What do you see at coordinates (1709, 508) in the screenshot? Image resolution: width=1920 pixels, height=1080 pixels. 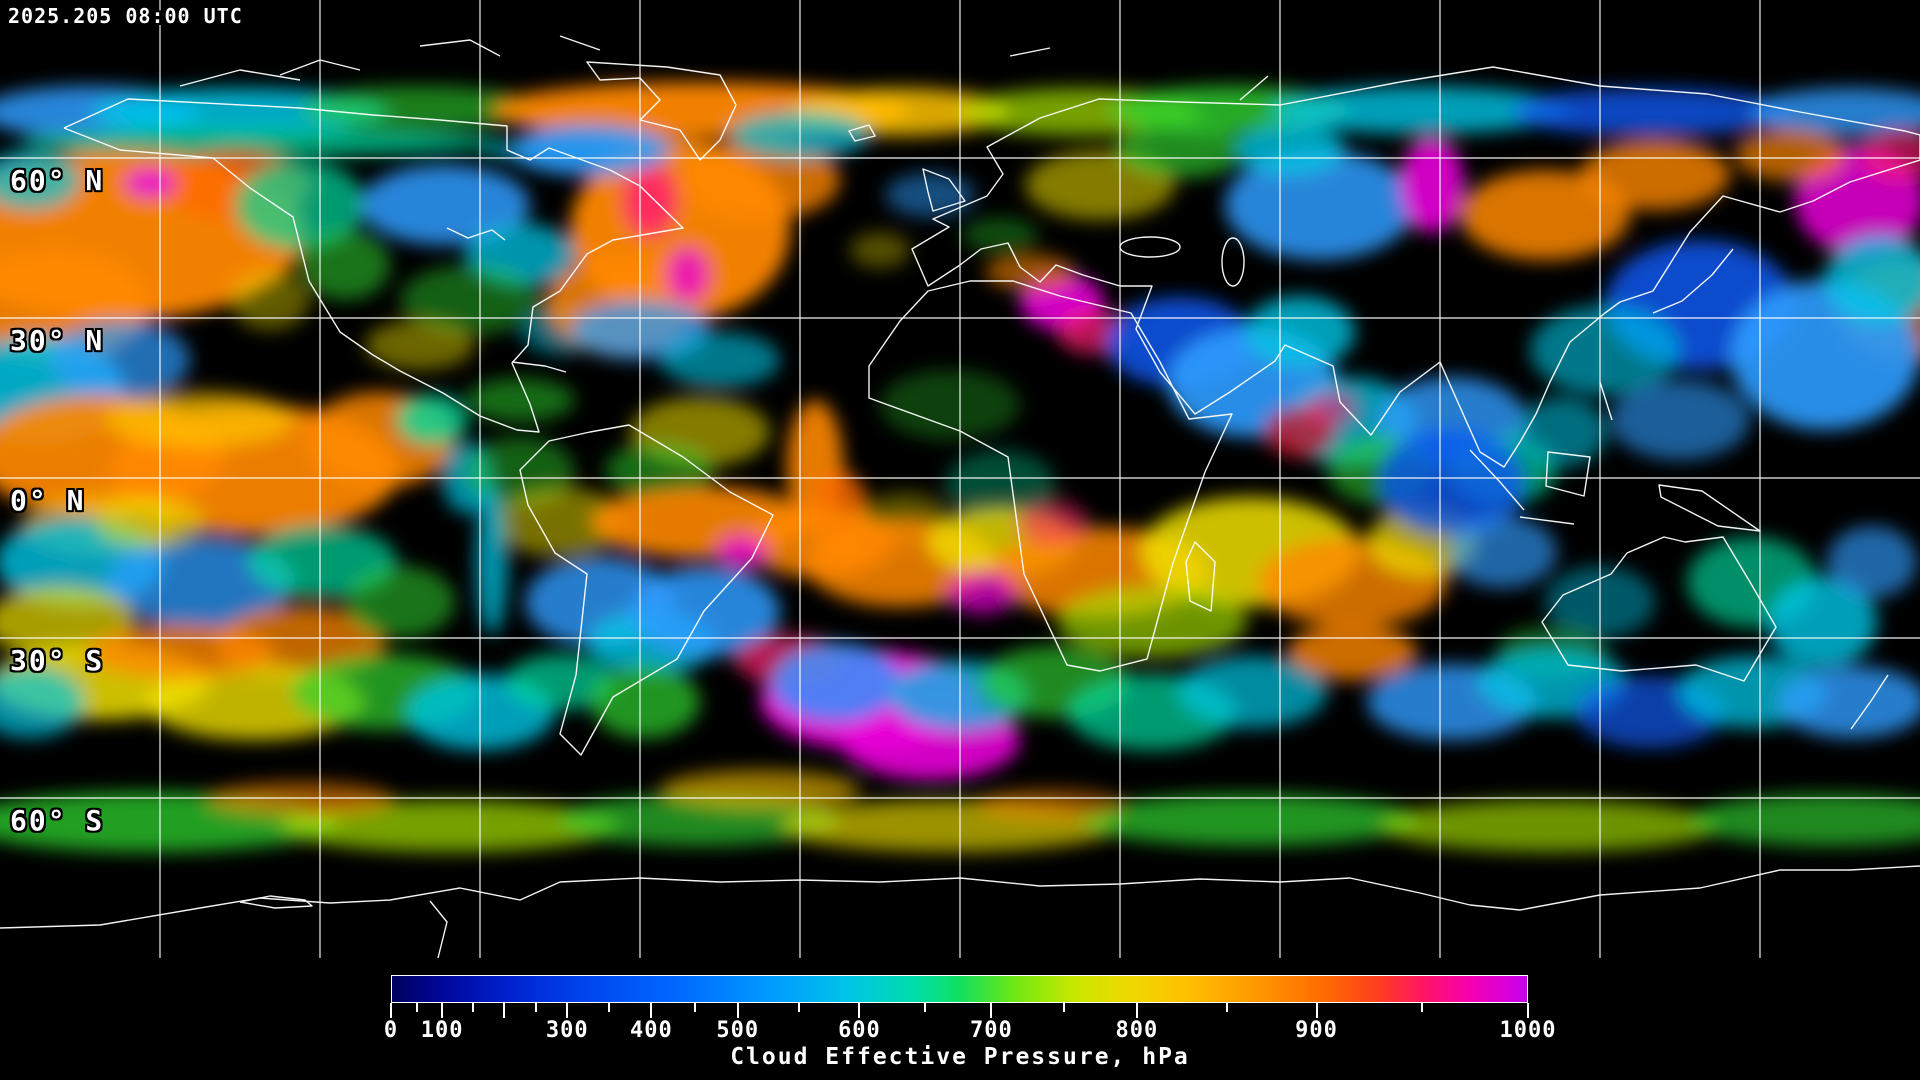 I see `coast-new-guinea` at bounding box center [1709, 508].